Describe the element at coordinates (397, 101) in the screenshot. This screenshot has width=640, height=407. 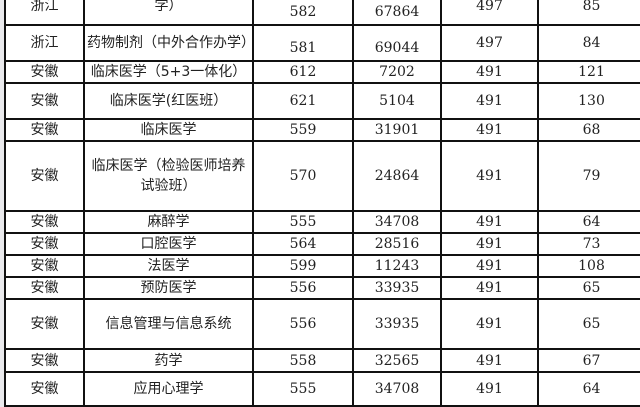
I see `rank-cell: 5104` at that location.